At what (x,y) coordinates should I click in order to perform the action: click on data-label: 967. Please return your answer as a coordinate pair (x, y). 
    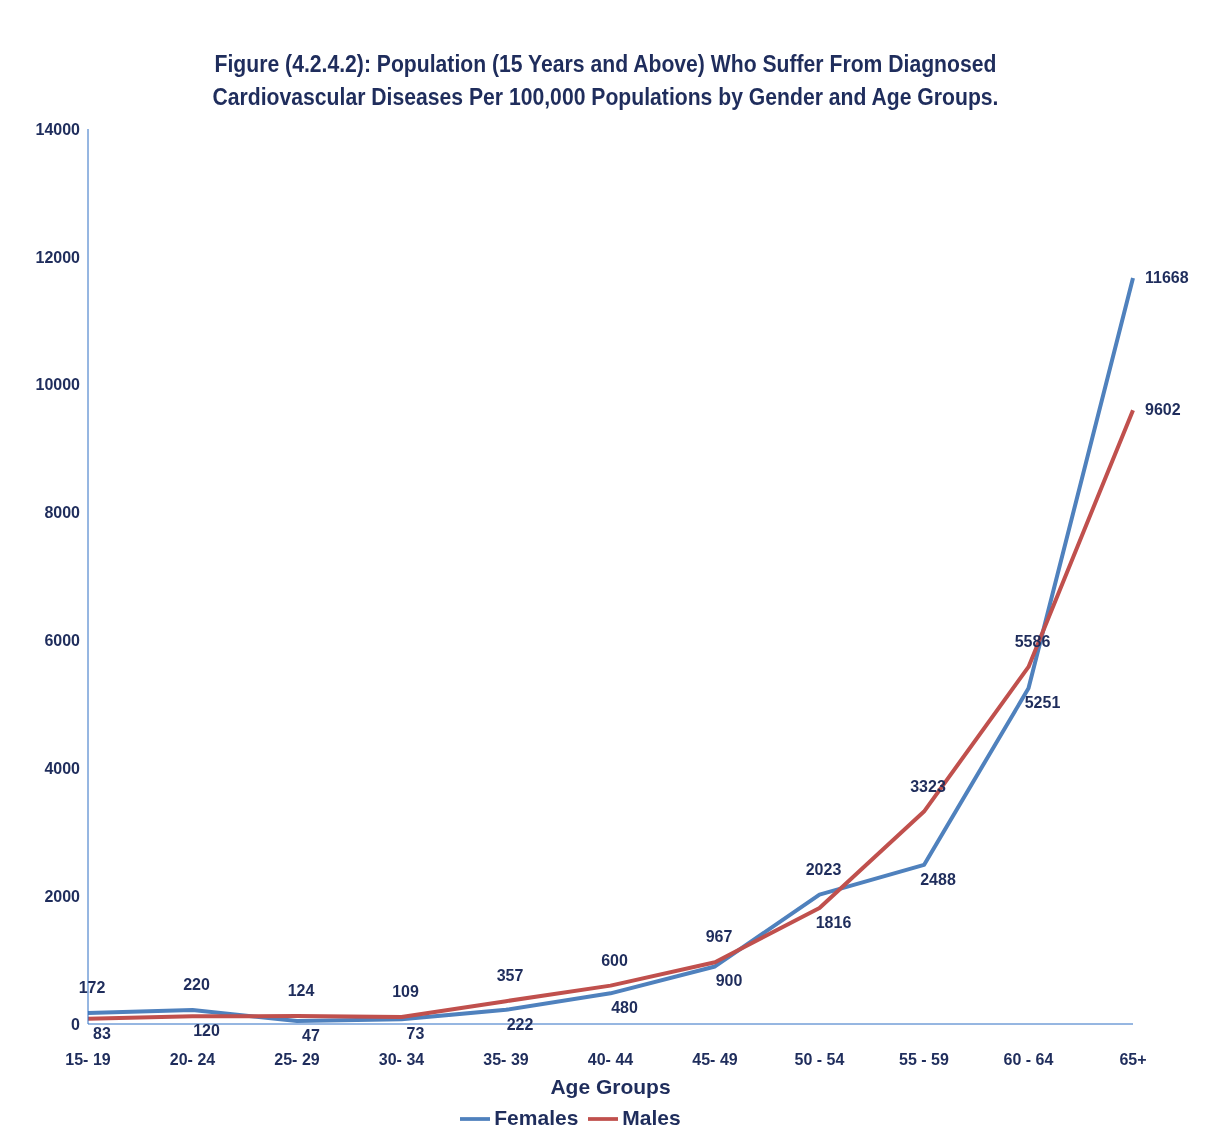
    Looking at the image, I should click on (719, 937).